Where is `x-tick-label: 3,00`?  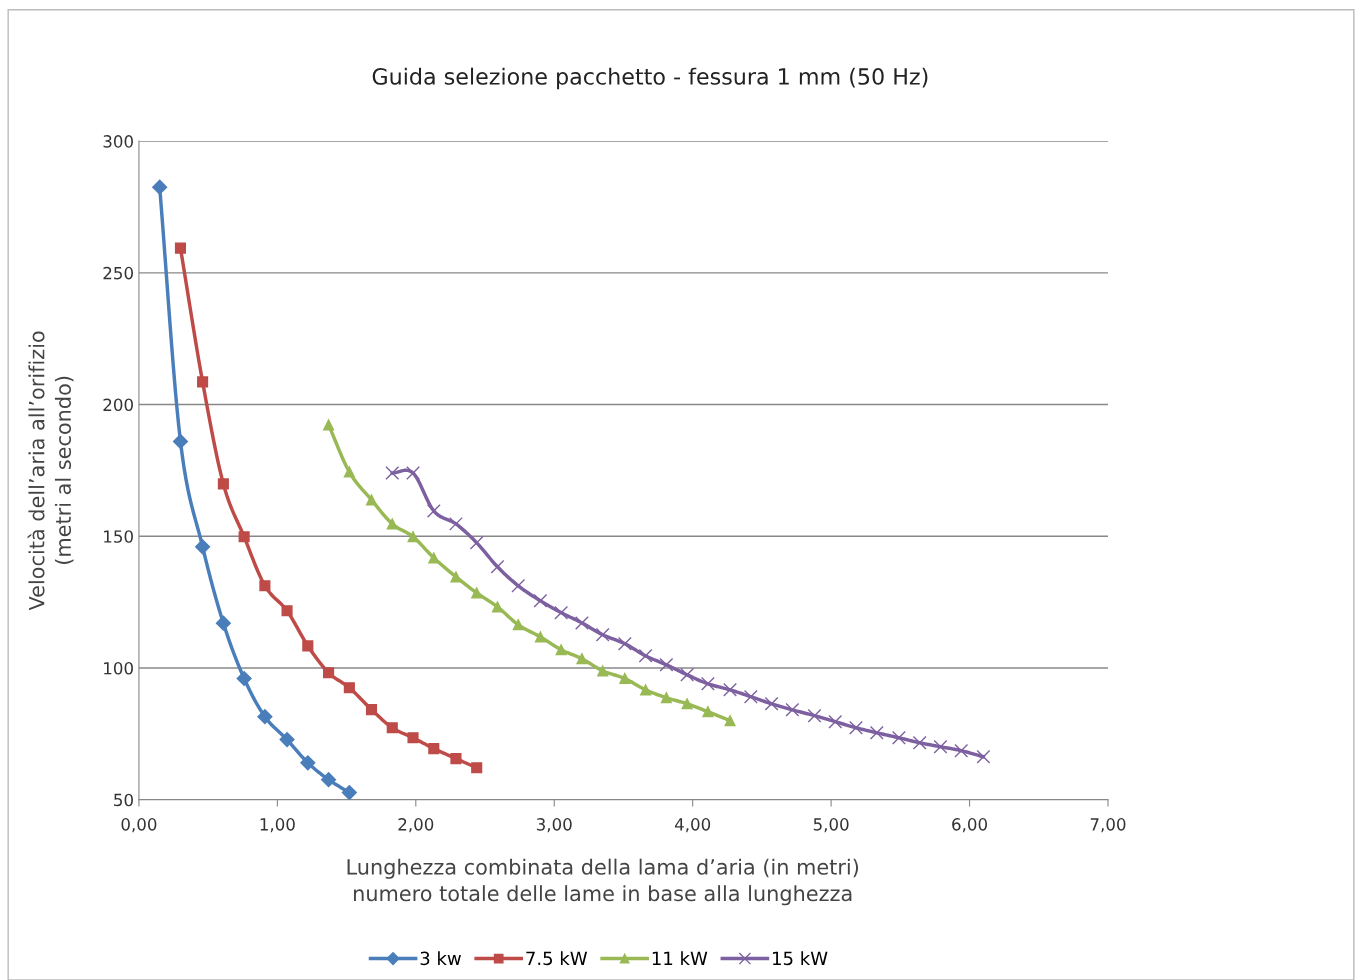 x-tick-label: 3,00 is located at coordinates (554, 825).